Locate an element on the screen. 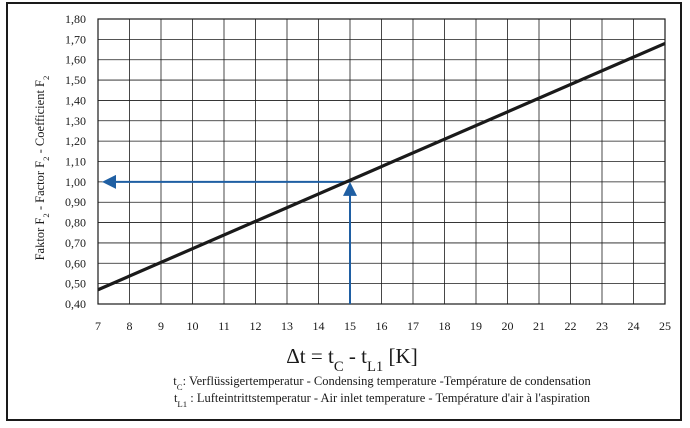 This screenshot has height=428, width=690. y-tick-6: 1,00 is located at coordinates (75, 182).